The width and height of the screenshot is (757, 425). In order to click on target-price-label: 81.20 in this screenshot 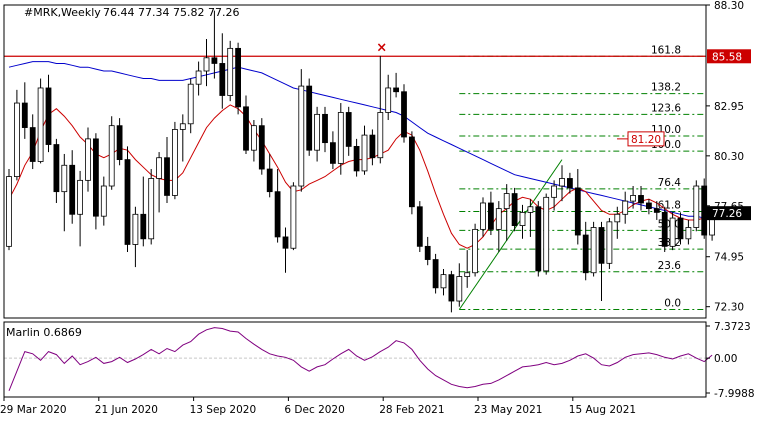, I will do `click(646, 140)`.